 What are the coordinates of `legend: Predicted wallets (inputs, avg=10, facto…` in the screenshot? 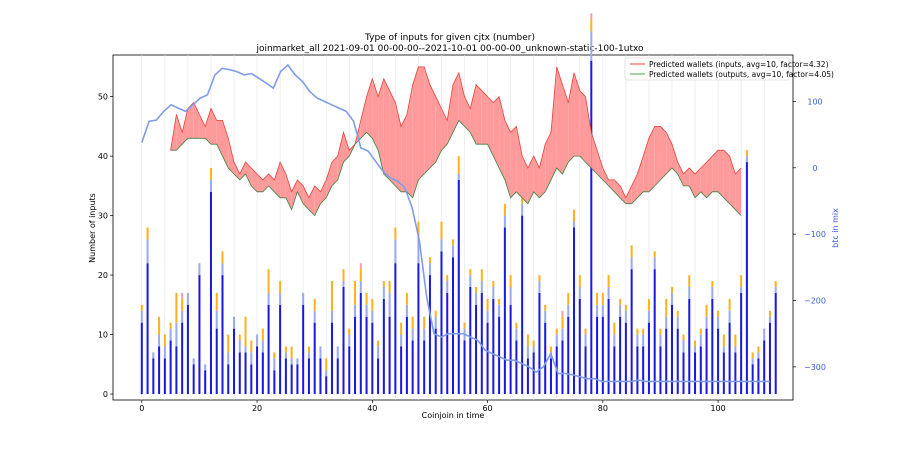 It's located at (729, 69).